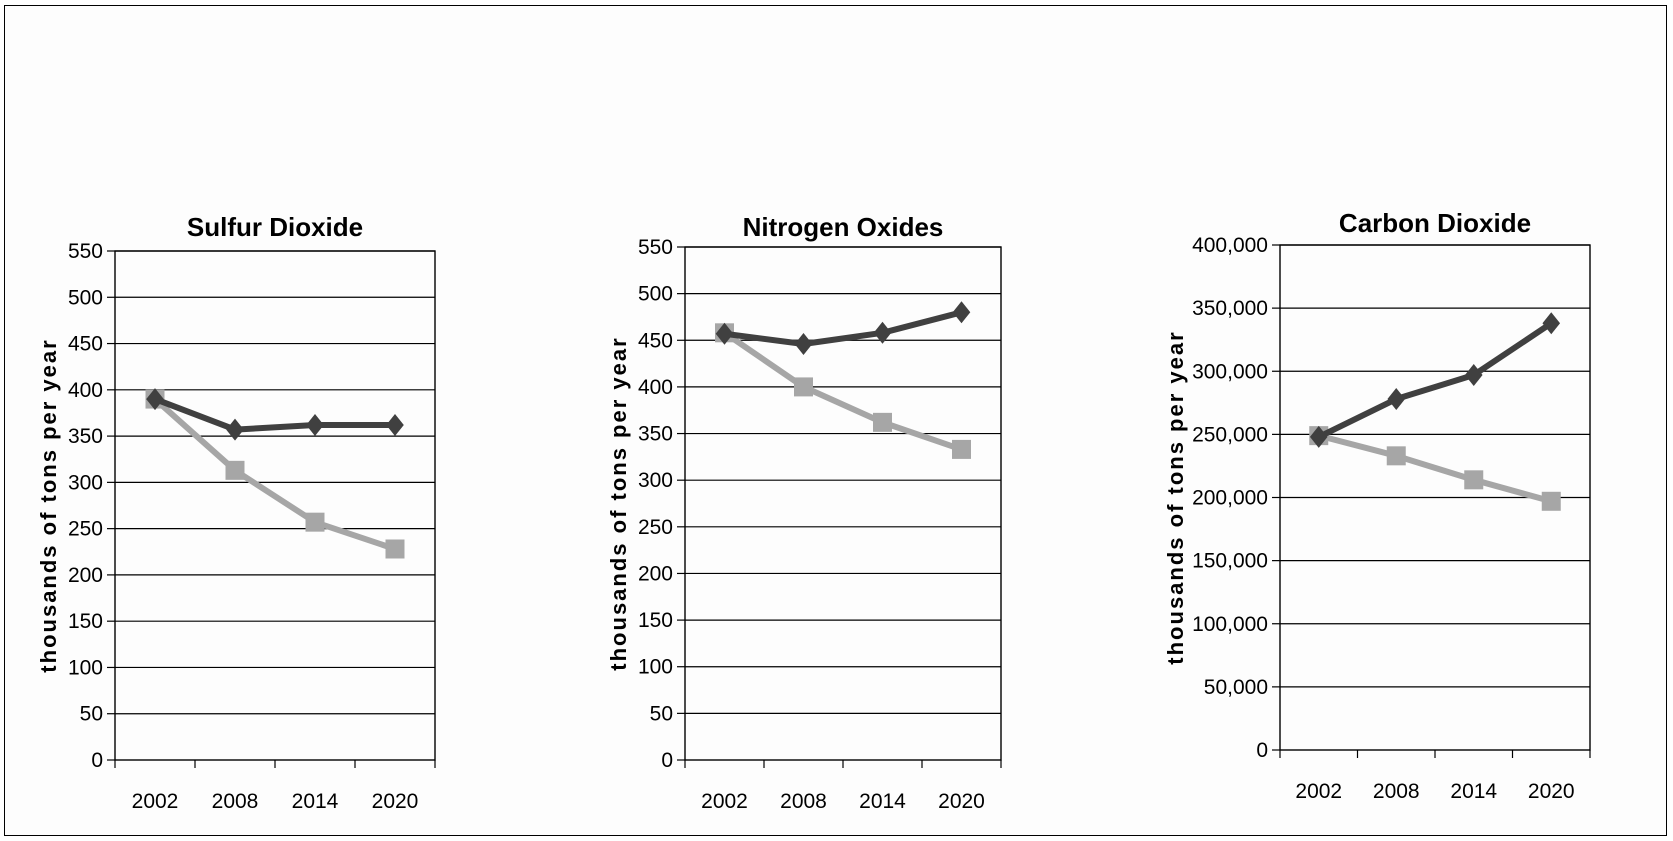  Describe the element at coordinates (275, 227) in the screenshot. I see `chart-title: Sulfur Dioxide` at that location.